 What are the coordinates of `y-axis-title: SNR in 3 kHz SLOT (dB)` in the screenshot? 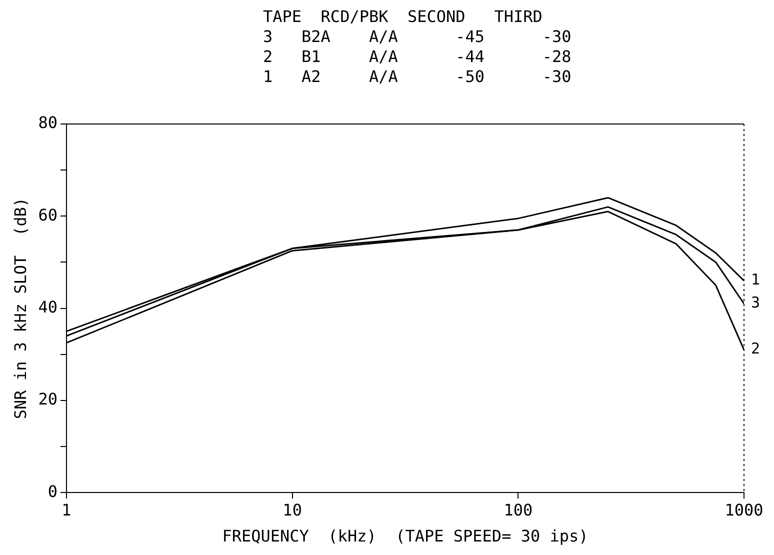 It's located at (20, 309).